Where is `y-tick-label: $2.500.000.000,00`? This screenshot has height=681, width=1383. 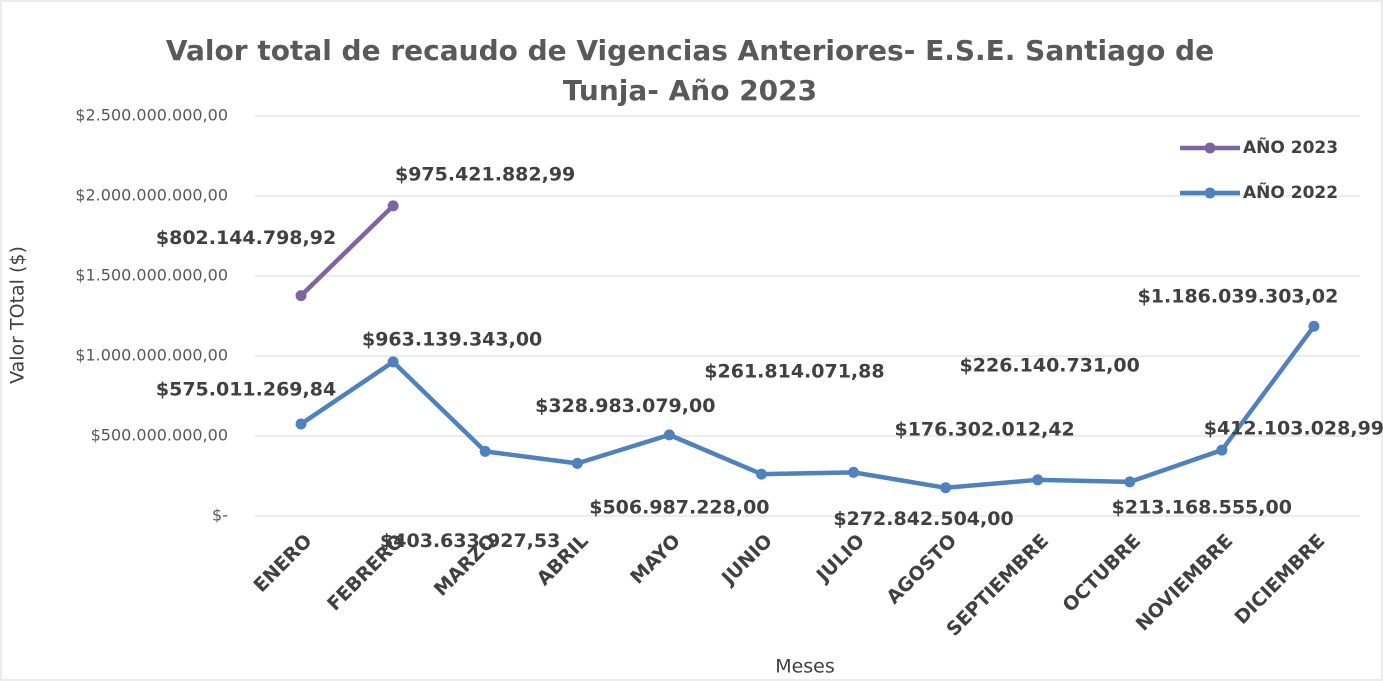 y-tick-label: $2.500.000.000,00 is located at coordinates (151, 115).